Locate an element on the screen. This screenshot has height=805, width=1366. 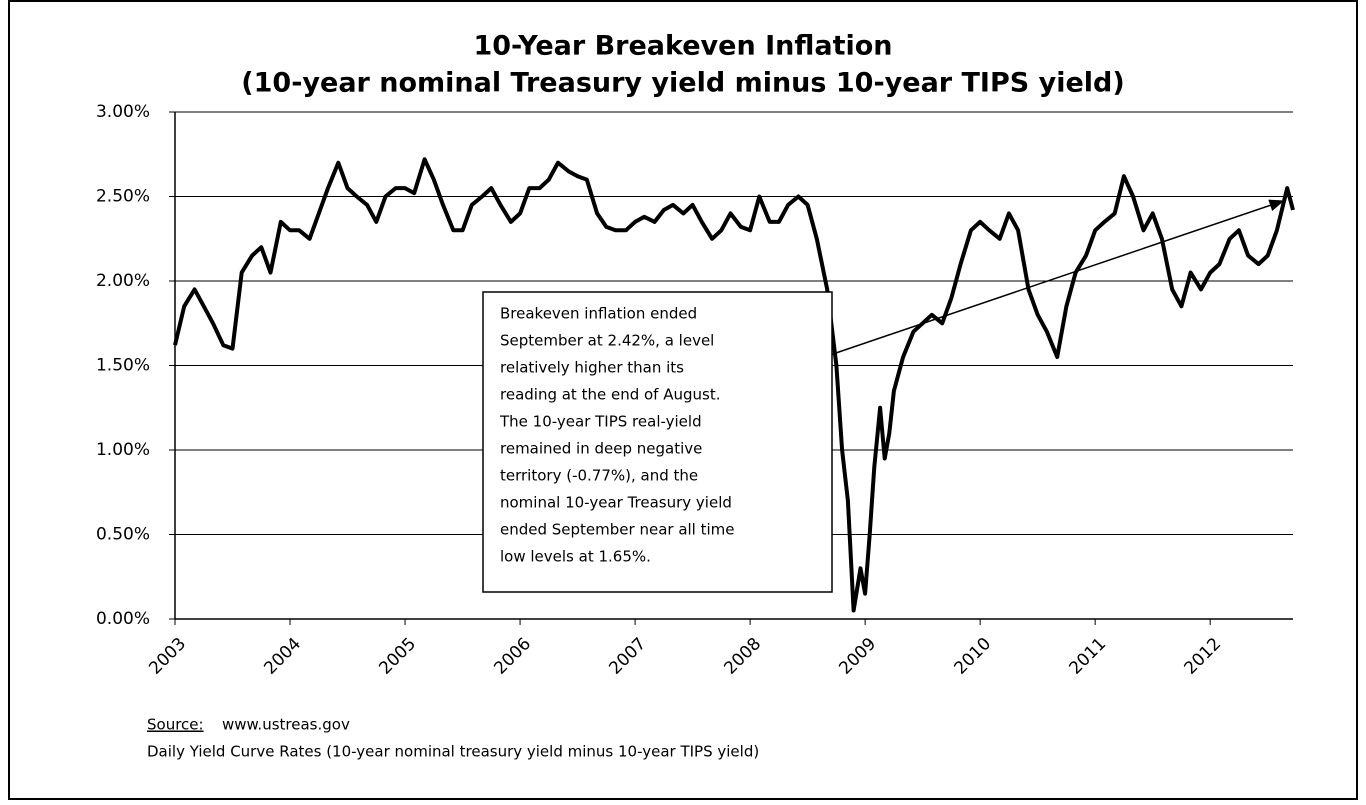
annotation-line: The 10-year TIPS real-yield is located at coordinates (600, 422).